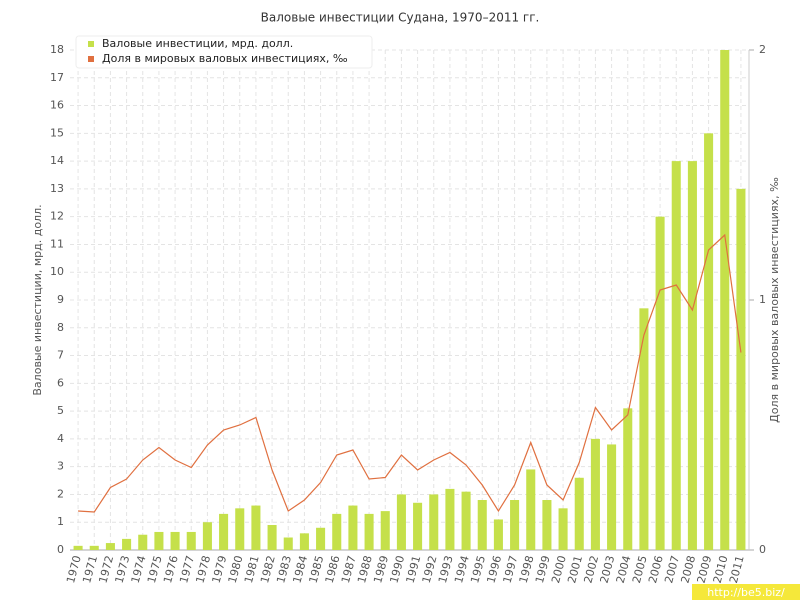 The width and height of the screenshot is (800, 600). Describe the element at coordinates (774, 300) in the screenshot. I see `y2-axis-label: Доля в мировых валовых инвестициях, ‰` at that location.